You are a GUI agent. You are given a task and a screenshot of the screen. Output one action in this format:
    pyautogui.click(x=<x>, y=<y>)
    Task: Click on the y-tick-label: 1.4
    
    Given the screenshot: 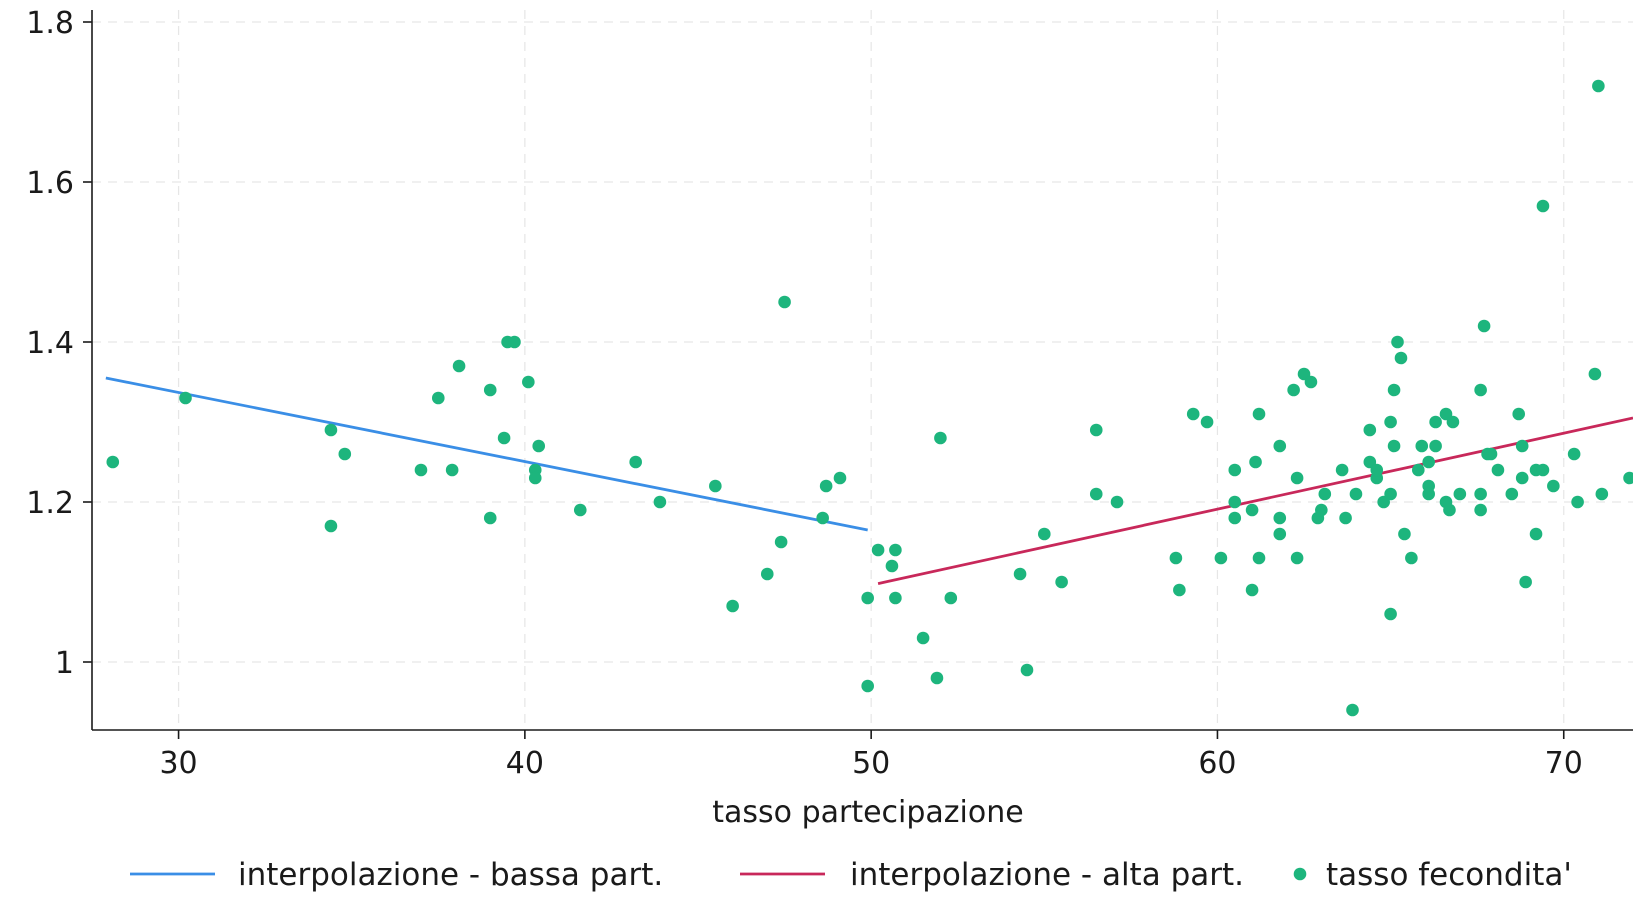 What is the action you would take?
    pyautogui.click(x=50, y=343)
    